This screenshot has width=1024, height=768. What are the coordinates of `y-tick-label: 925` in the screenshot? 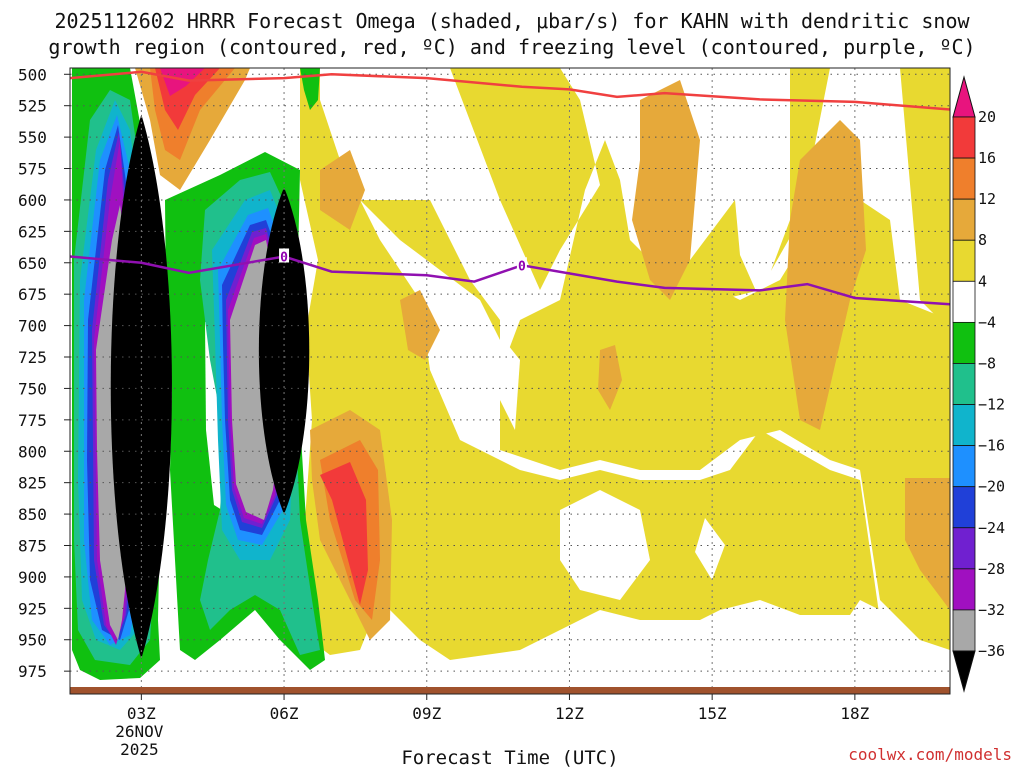 It's located at (32, 608).